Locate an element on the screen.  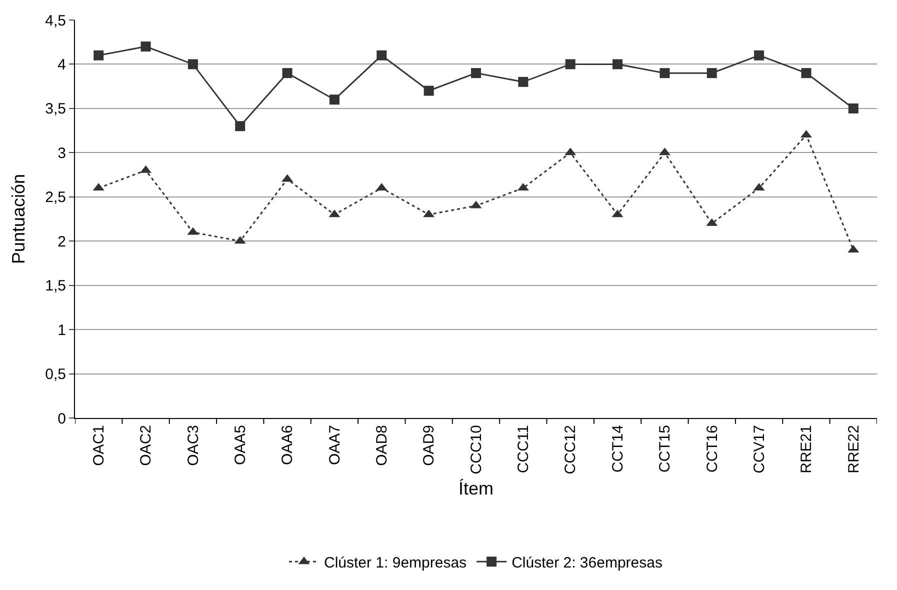
x-tick-label: CCC11 is located at coordinates (523, 449).